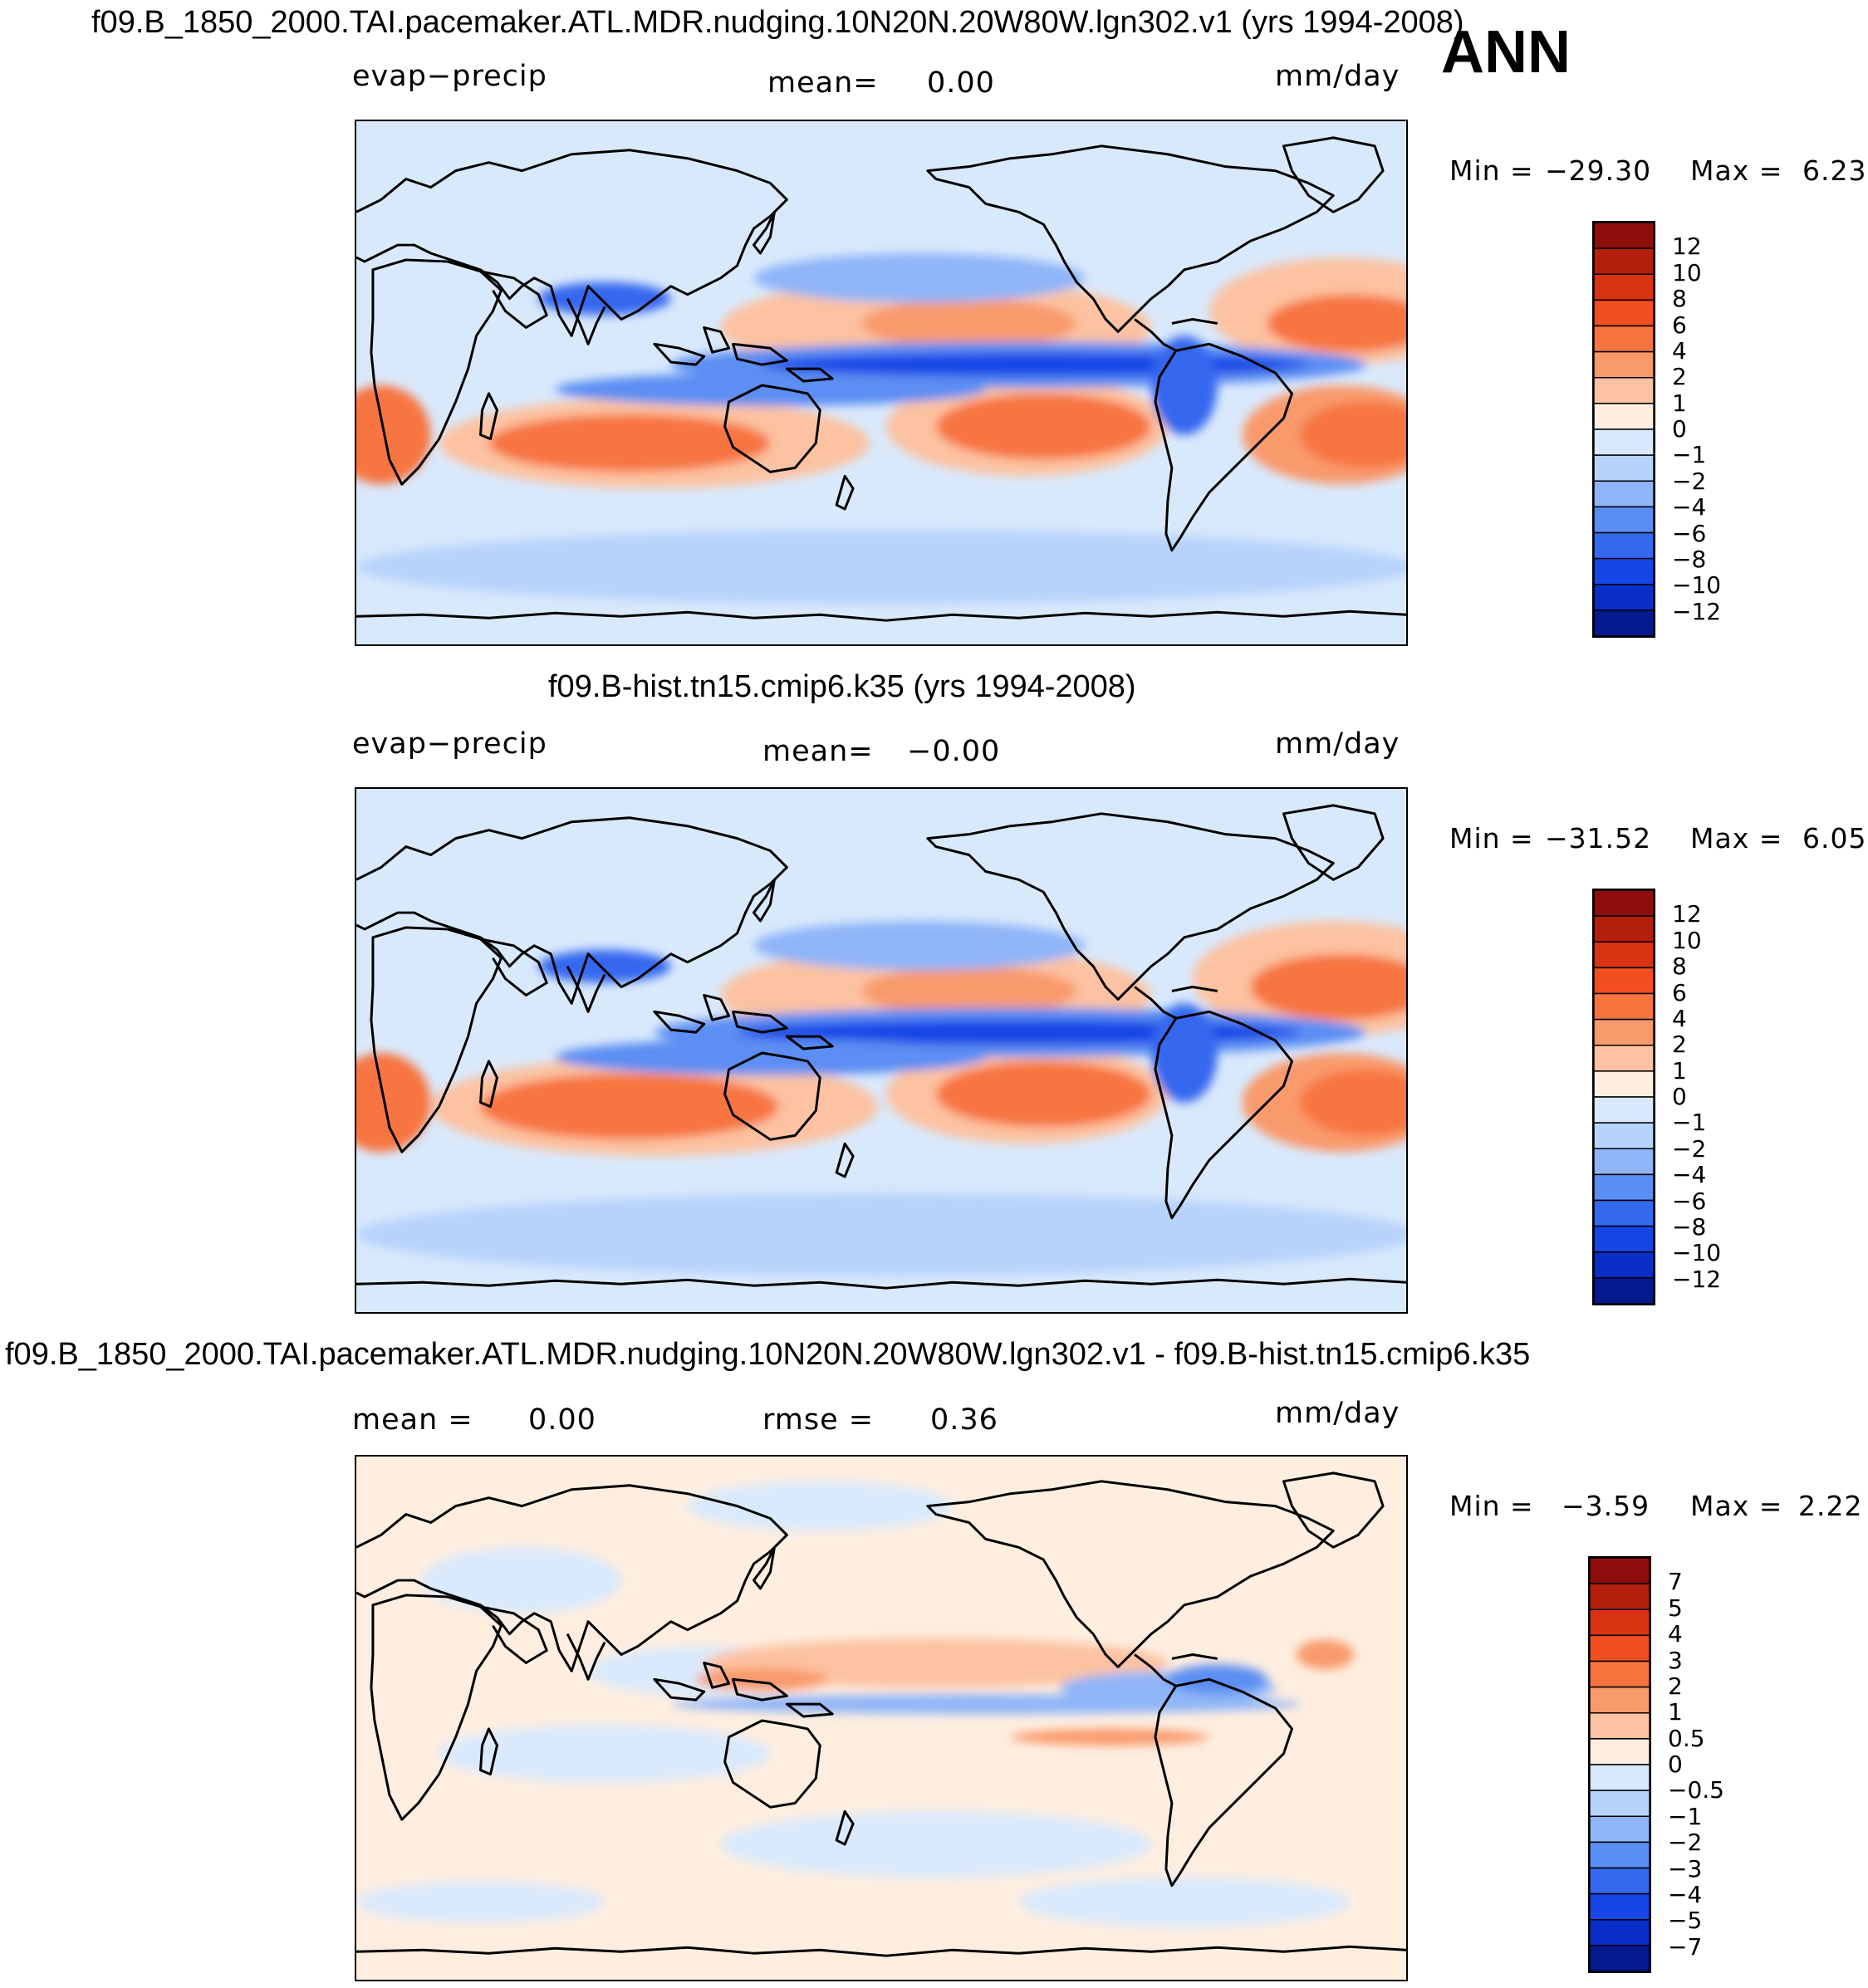  Describe the element at coordinates (1491, 838) in the screenshot. I see `panel-2-min-label: Min =` at that location.